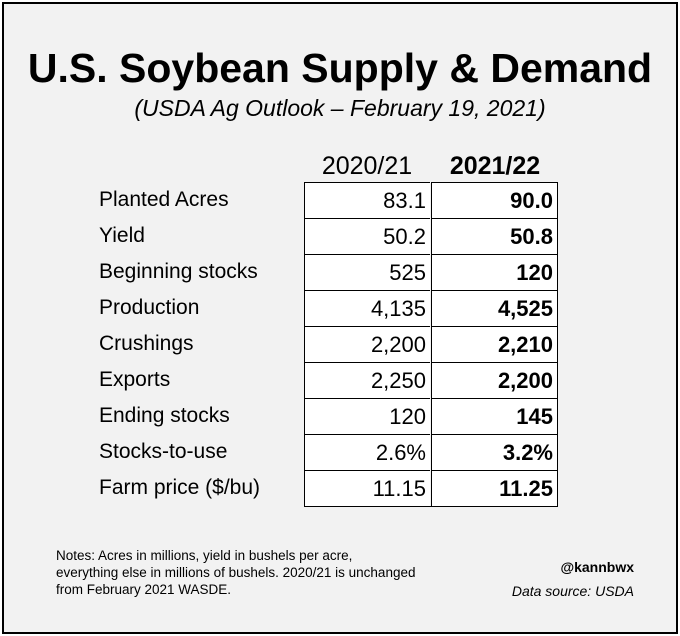  Describe the element at coordinates (495, 166) in the screenshot. I see `column-header-2021-22: 2021/22` at that location.